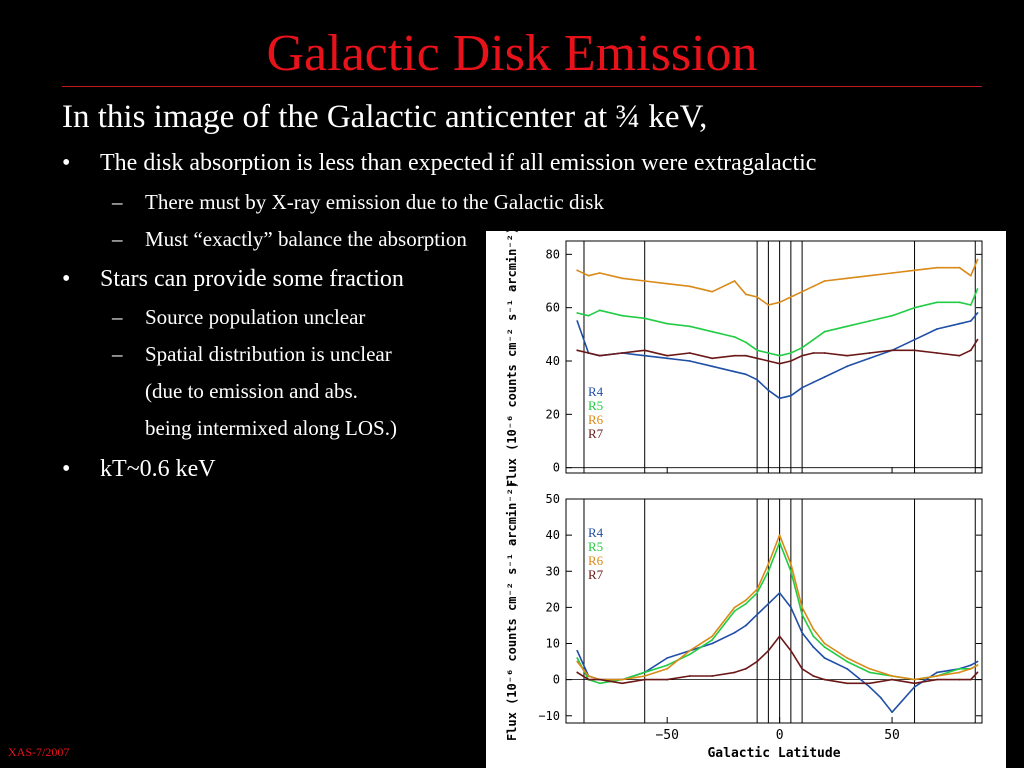 The image size is (1024, 768). Describe the element at coordinates (522, 86) in the screenshot. I see `title-divider` at that location.